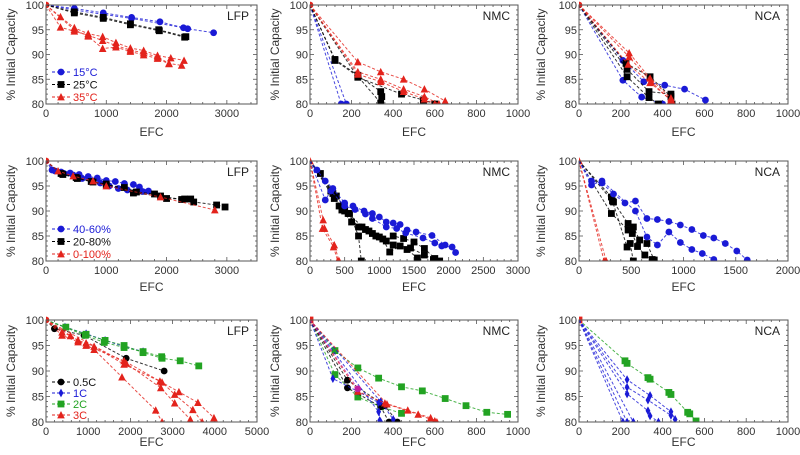 This screenshot has height=455, width=800. I want to click on x-tick-label: 3000, so click(227, 271).